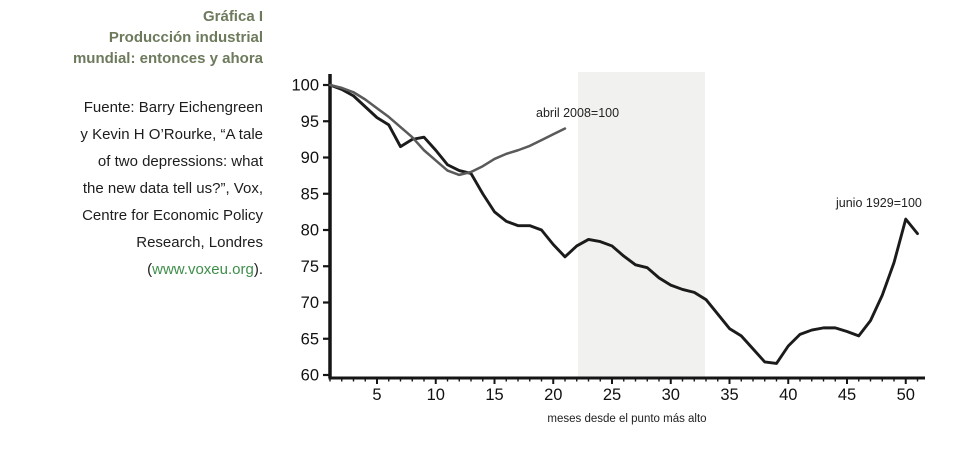 The height and width of the screenshot is (451, 959). Describe the element at coordinates (173, 107) in the screenshot. I see `source-line-1: Fuente: Barry Eichengreen` at that location.